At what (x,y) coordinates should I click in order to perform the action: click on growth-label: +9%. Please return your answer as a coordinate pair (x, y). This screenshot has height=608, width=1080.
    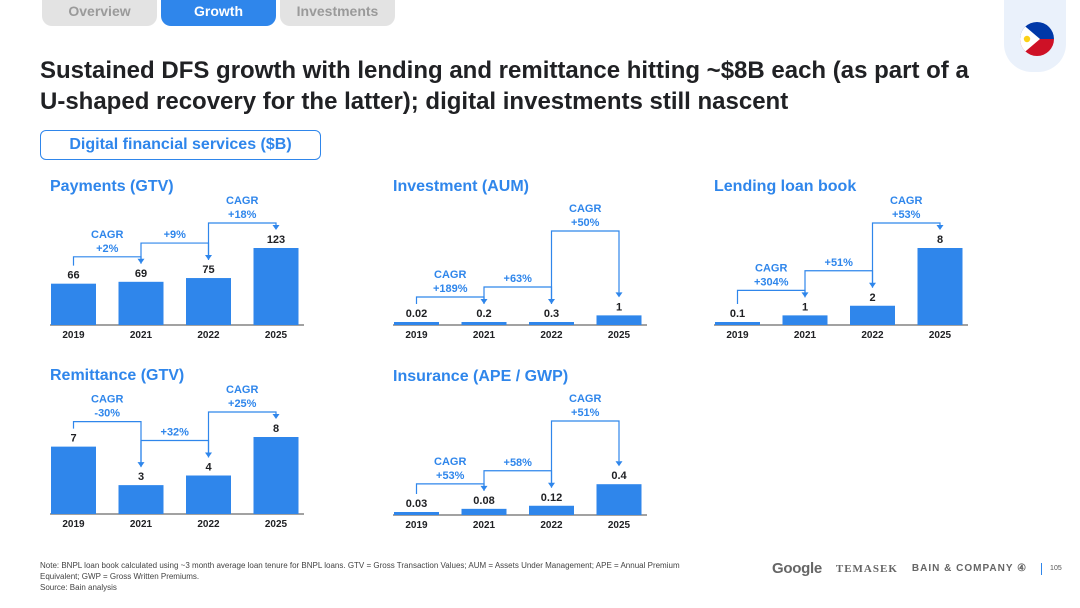
    Looking at the image, I should click on (175, 235).